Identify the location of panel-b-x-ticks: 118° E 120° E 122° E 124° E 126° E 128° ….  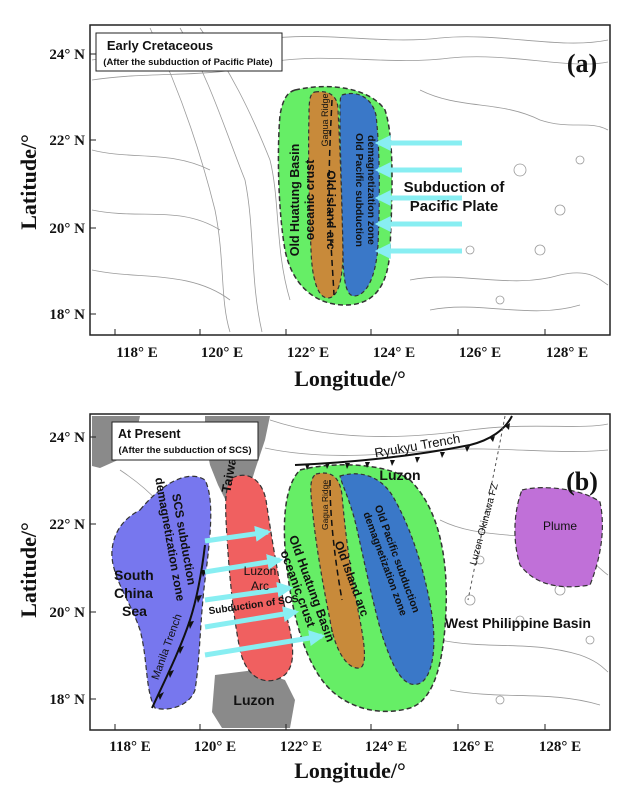
(345, 739).